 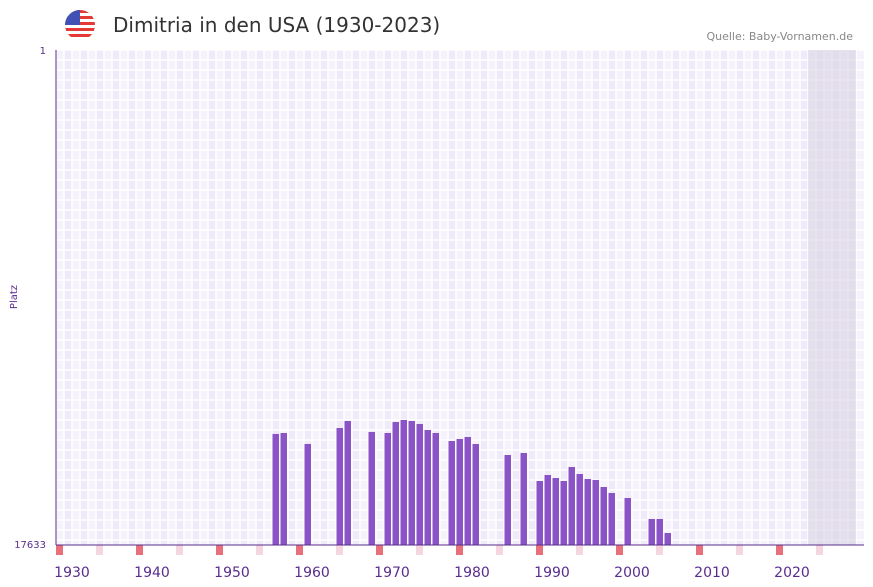 What do you see at coordinates (435, 488) in the screenshot?
I see `bar-1977` at bounding box center [435, 488].